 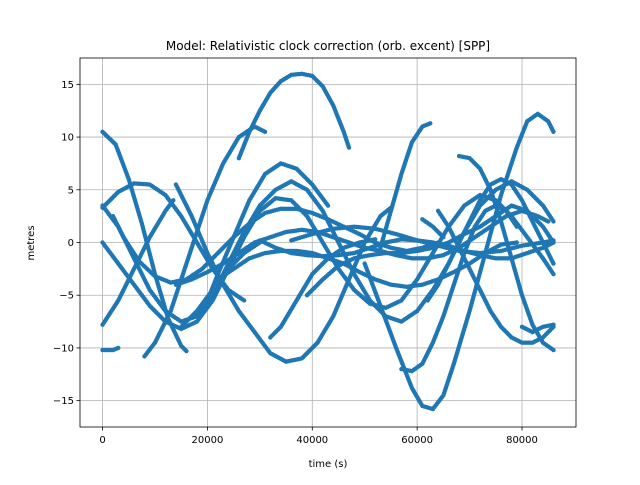 What do you see at coordinates (66, 296) in the screenshot?
I see `y-tick-label: −5` at bounding box center [66, 296].